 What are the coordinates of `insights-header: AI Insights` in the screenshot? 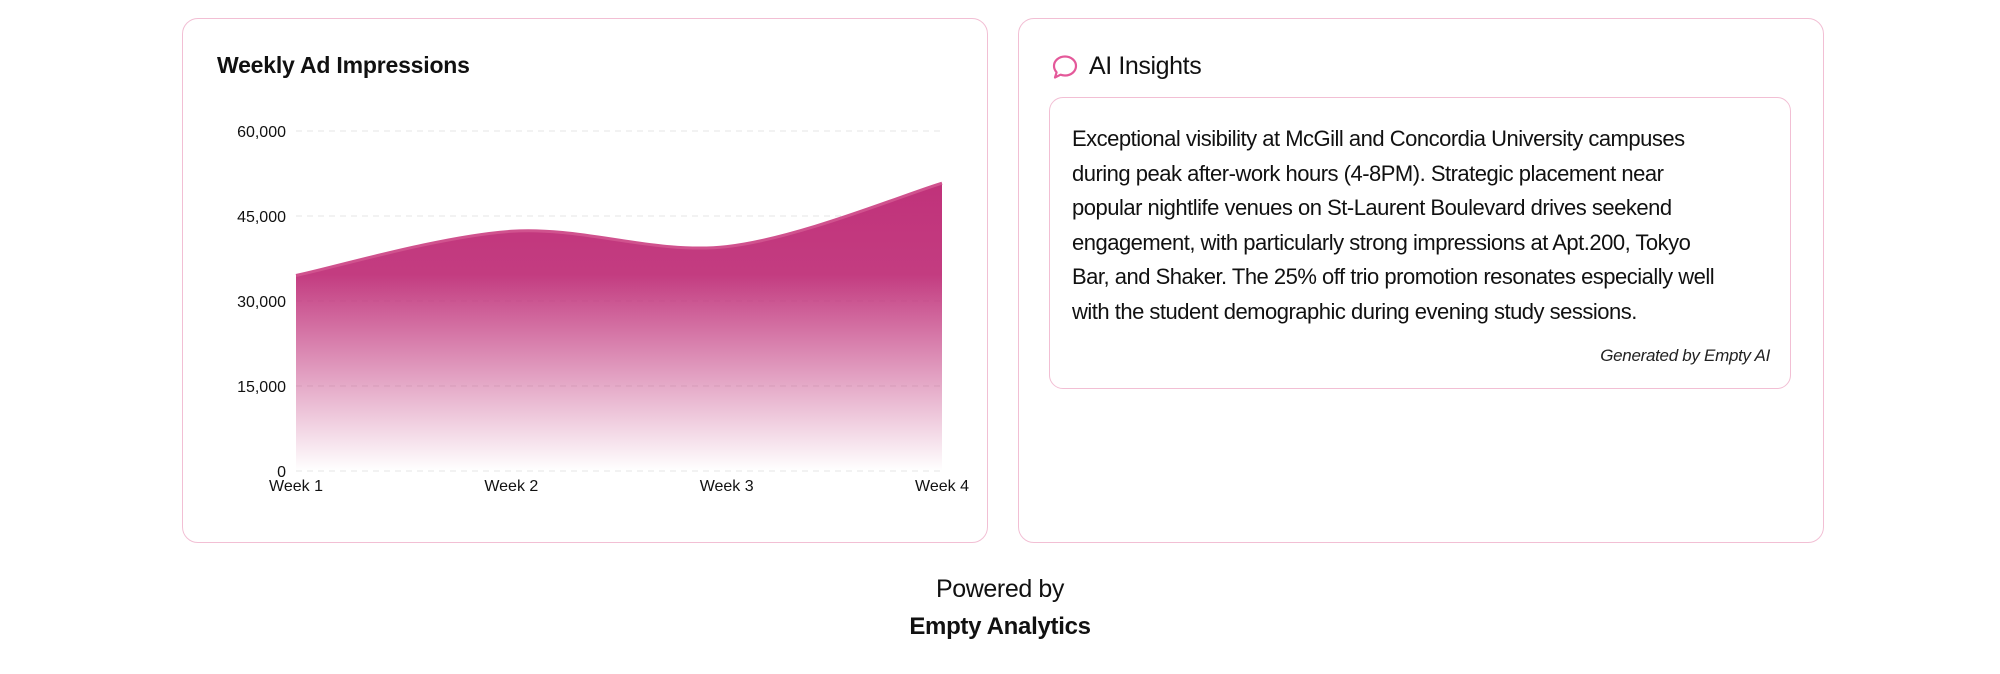 It's located at (1126, 66).